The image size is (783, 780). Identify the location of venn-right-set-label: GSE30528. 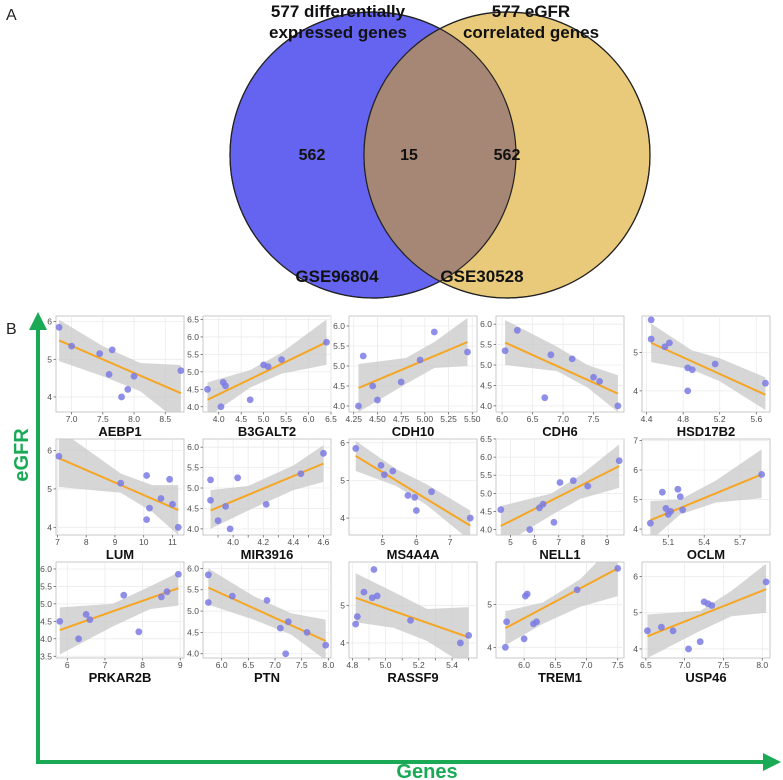
(481, 276).